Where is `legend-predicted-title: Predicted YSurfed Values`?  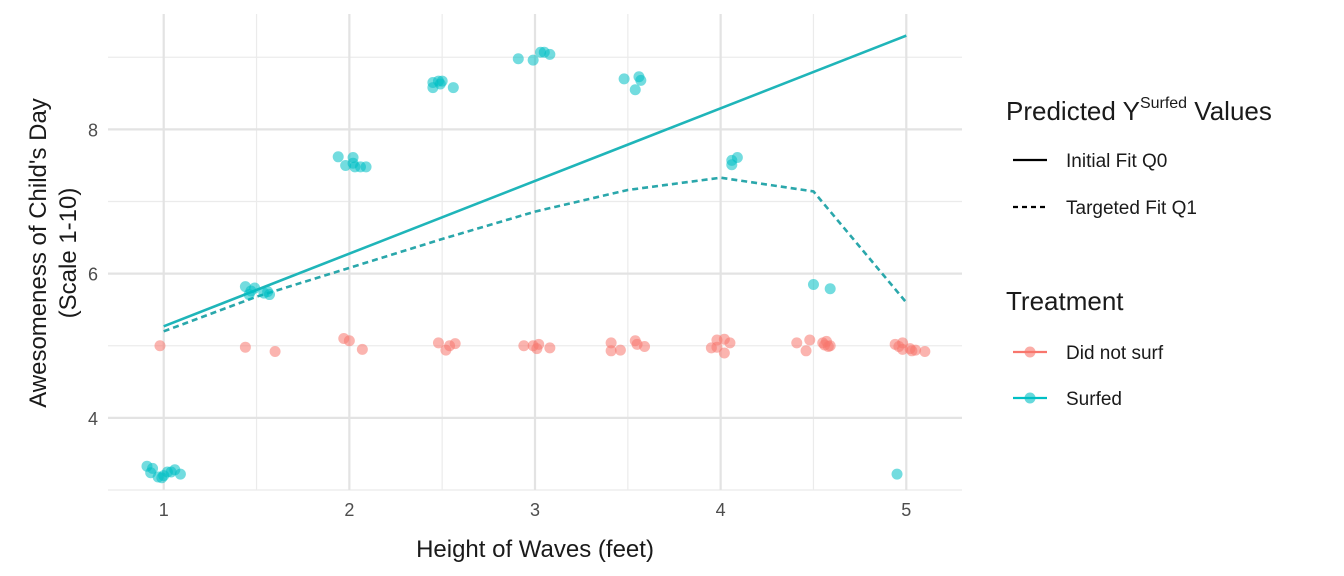
legend-predicted-title: Predicted YSurfed Values is located at coordinates (1139, 110).